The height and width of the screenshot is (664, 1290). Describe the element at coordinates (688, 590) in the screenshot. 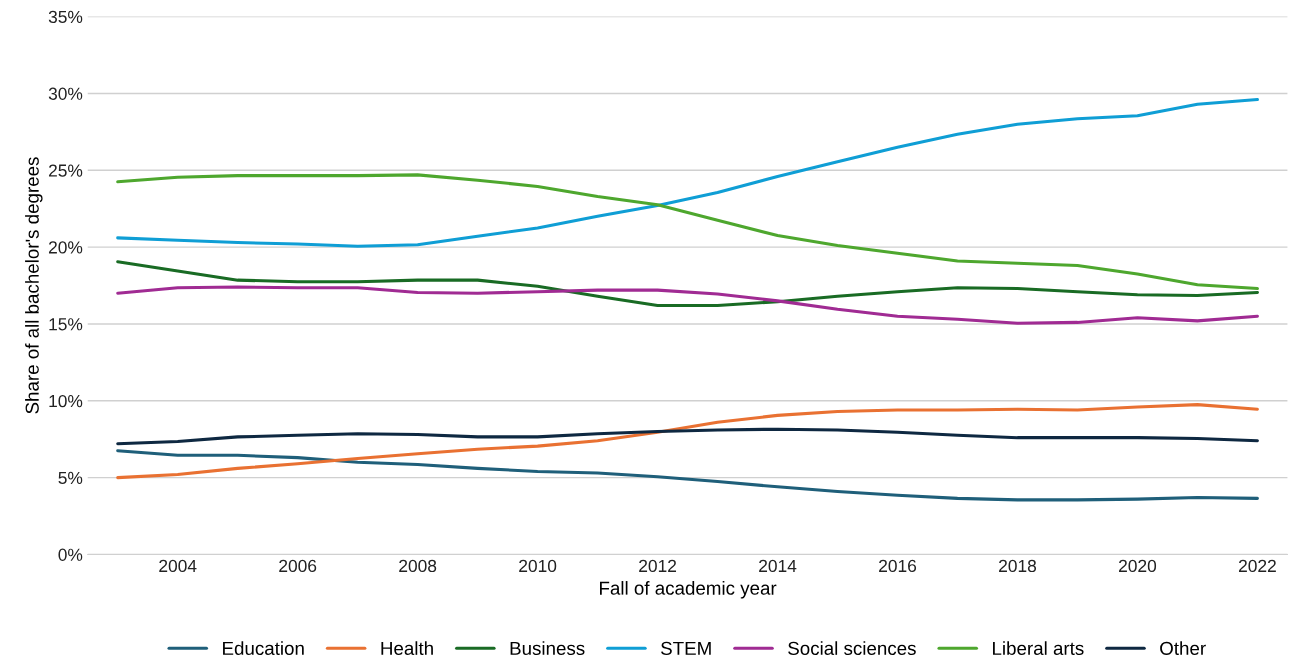

I see `x-axis-title: Fall of academic year` at that location.